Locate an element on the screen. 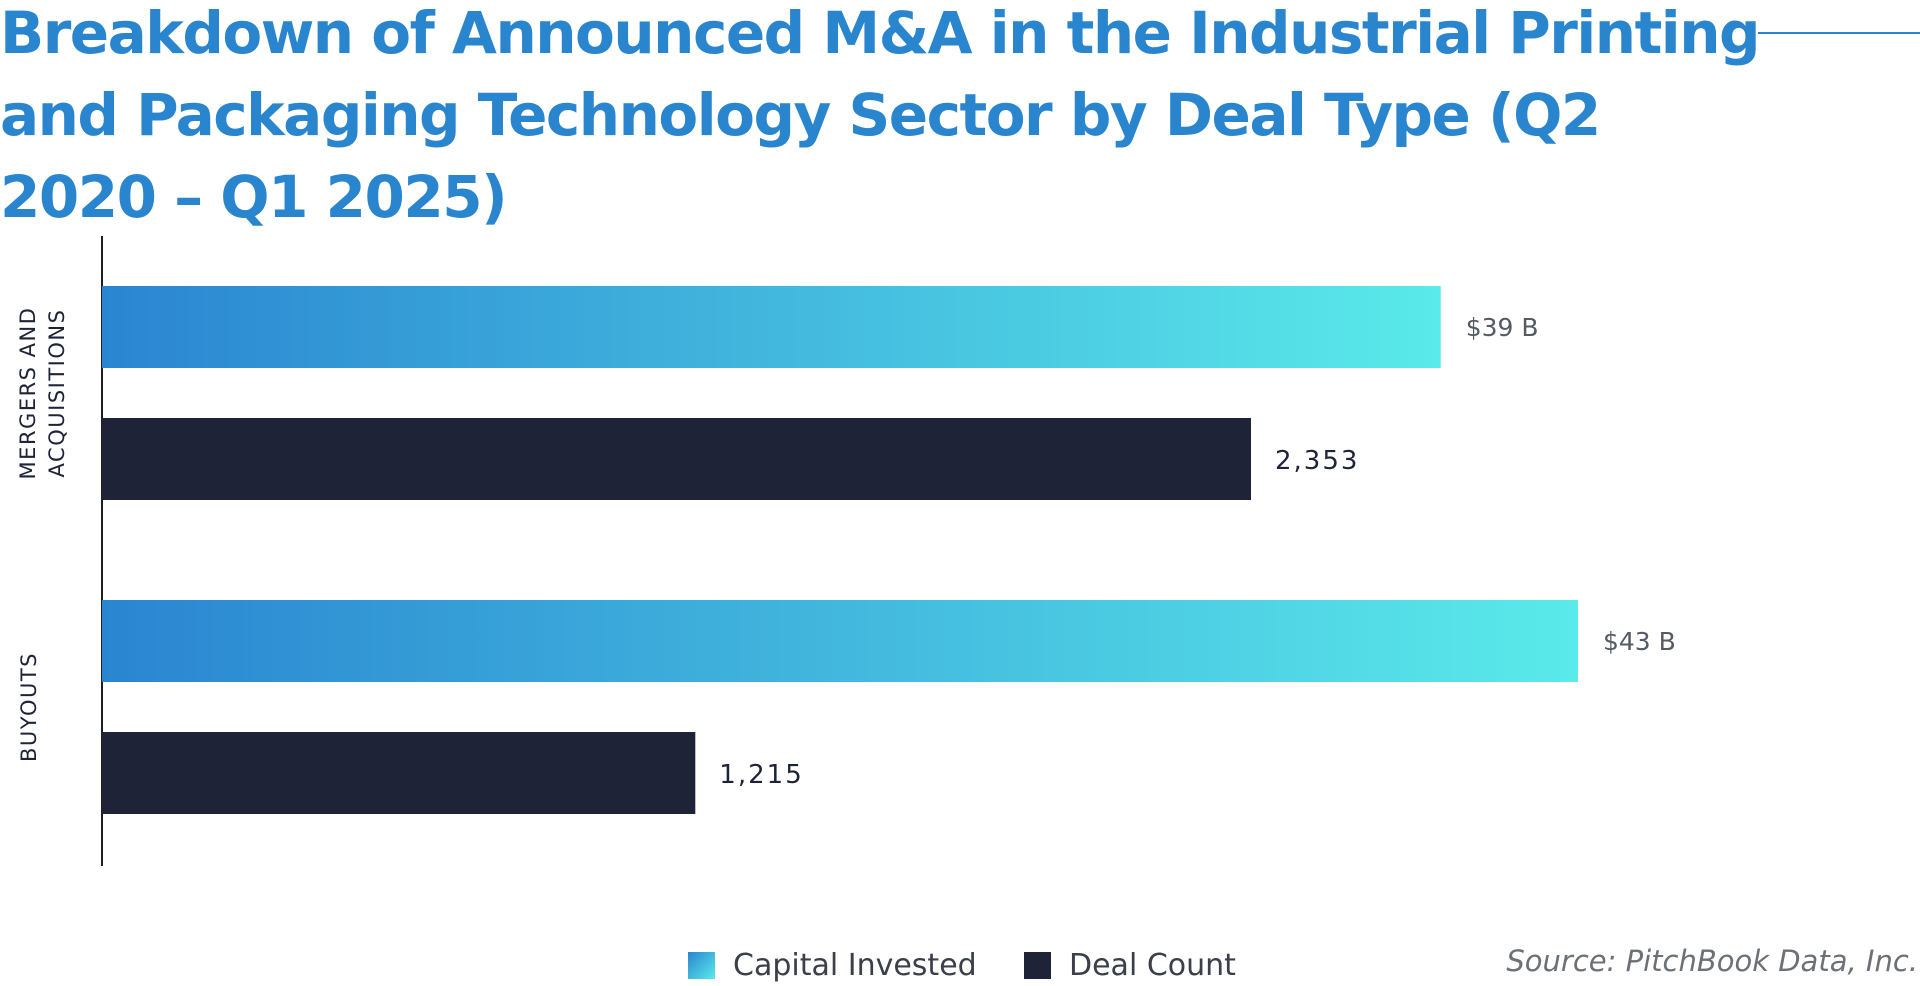  category-label-ma: MERGERS AND is located at coordinates (28, 393).